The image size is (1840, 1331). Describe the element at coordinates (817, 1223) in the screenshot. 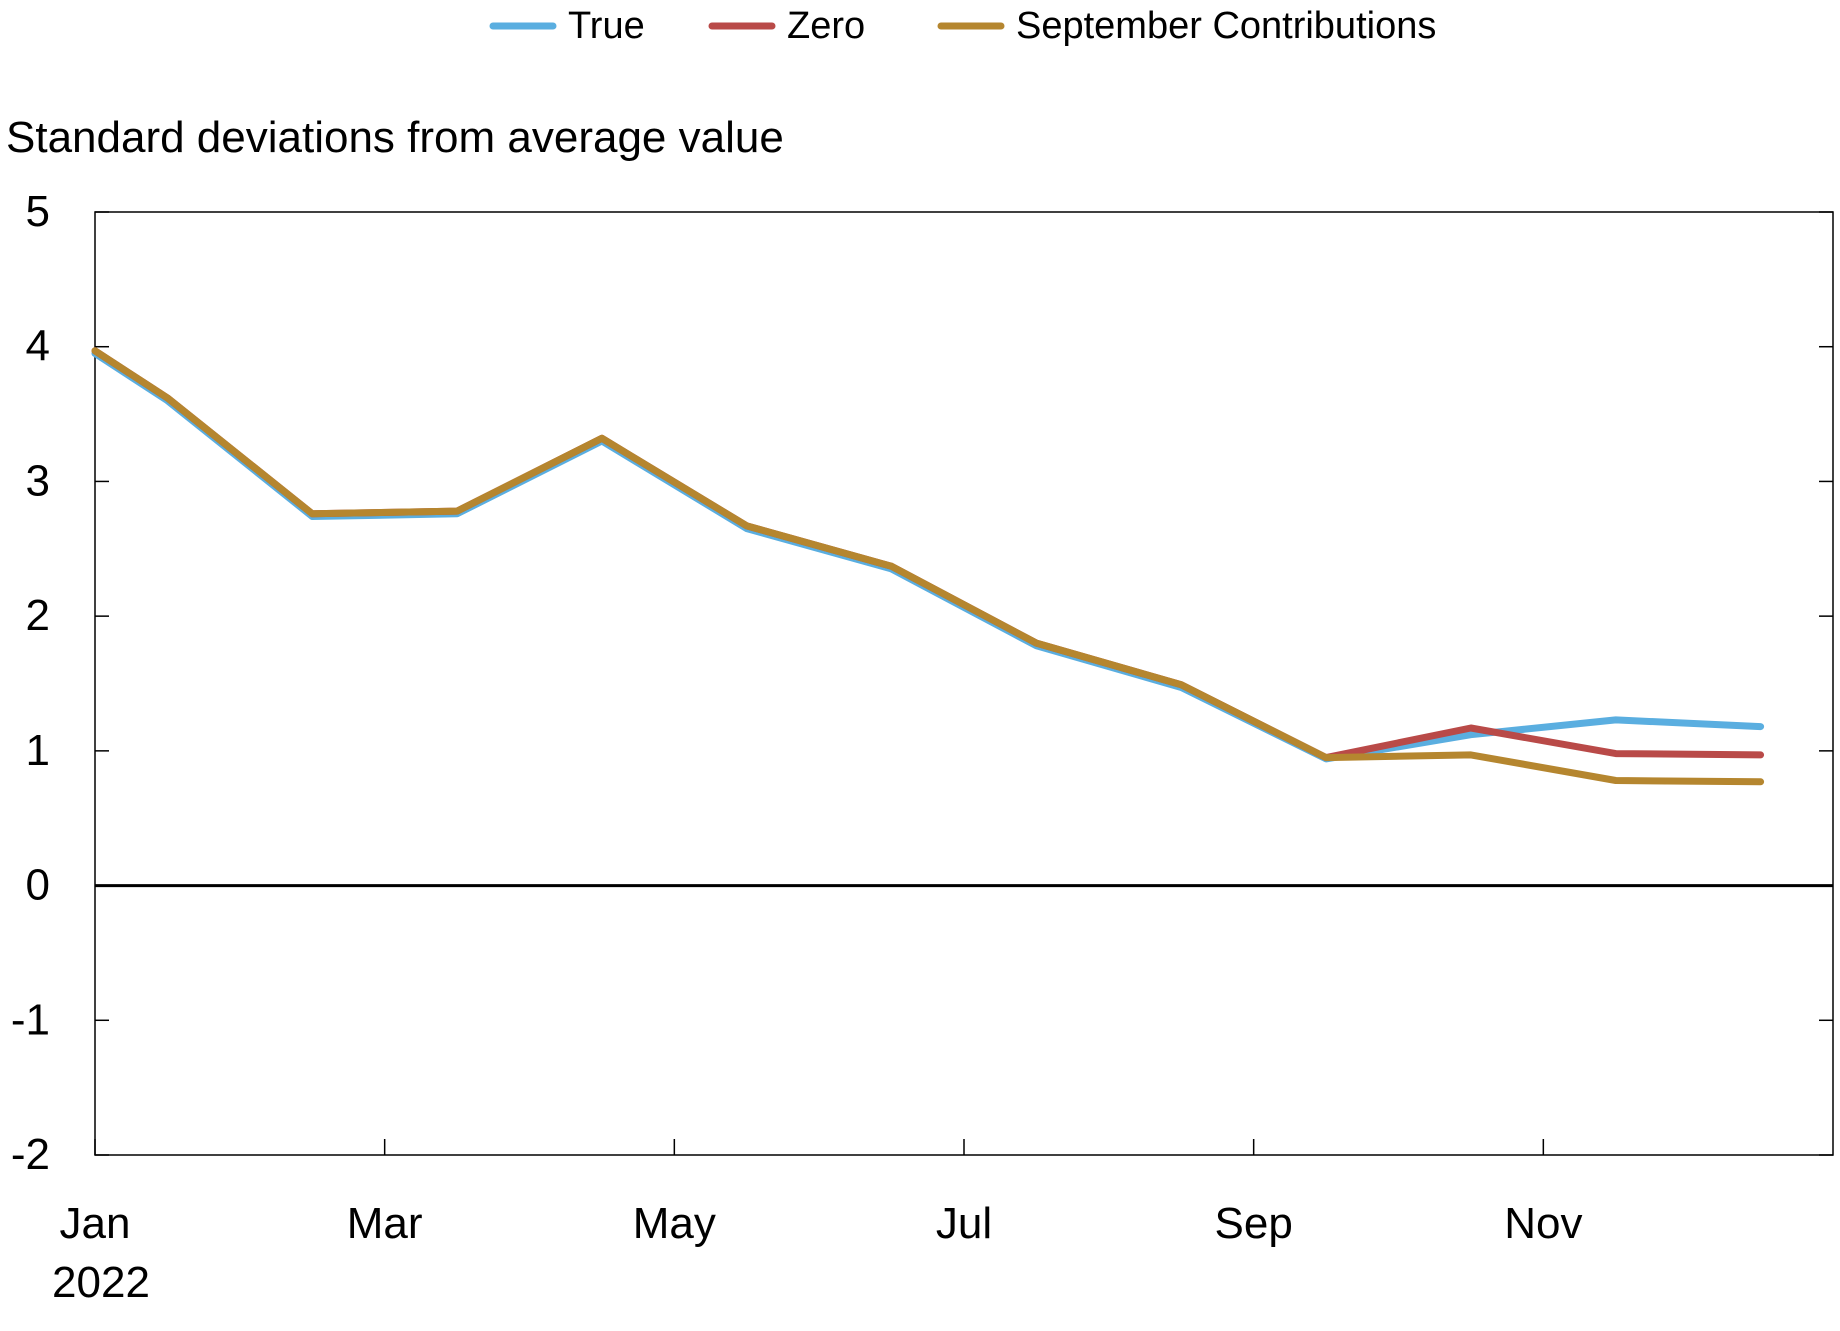

I see `x-axis: Jan Mar May Jul Sep Nov 2022` at that location.